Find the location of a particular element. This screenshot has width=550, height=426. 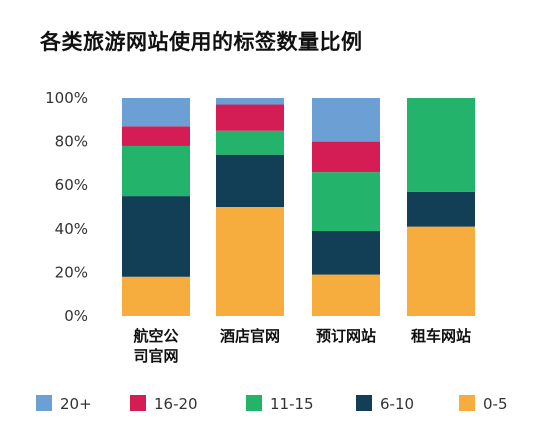

y-tick-label: 40% is located at coordinates (71, 229).